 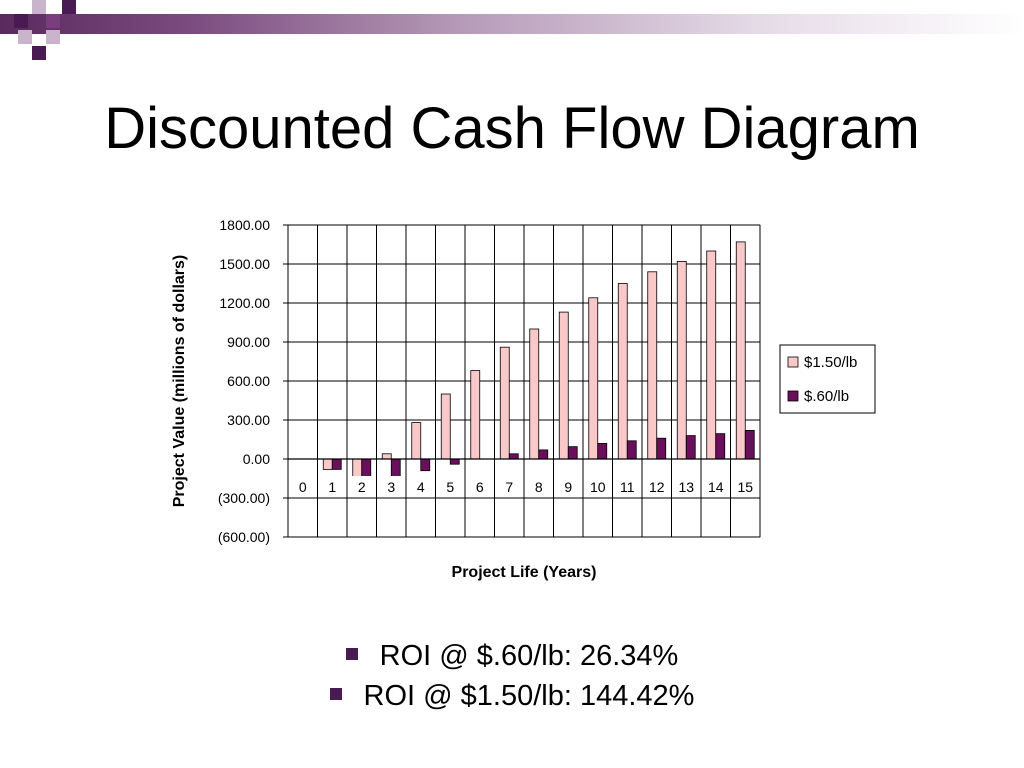 I want to click on x-tick-label: 8, so click(x=539, y=487).